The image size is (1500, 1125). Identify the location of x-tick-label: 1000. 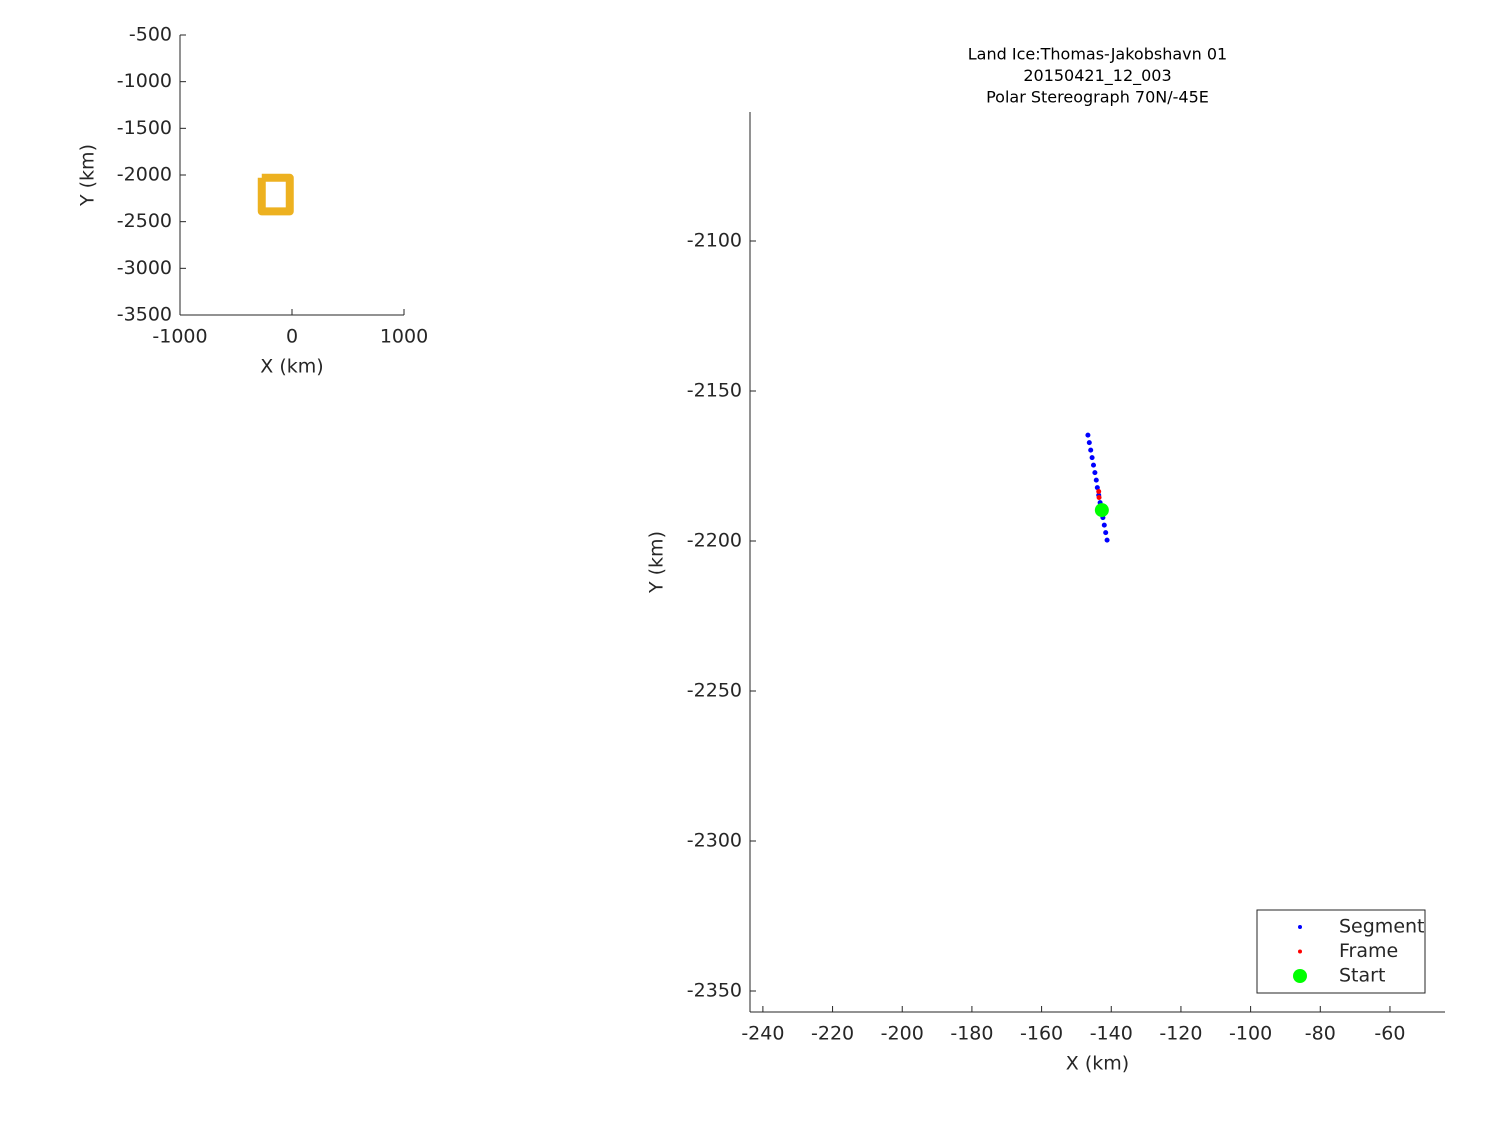
(404, 337).